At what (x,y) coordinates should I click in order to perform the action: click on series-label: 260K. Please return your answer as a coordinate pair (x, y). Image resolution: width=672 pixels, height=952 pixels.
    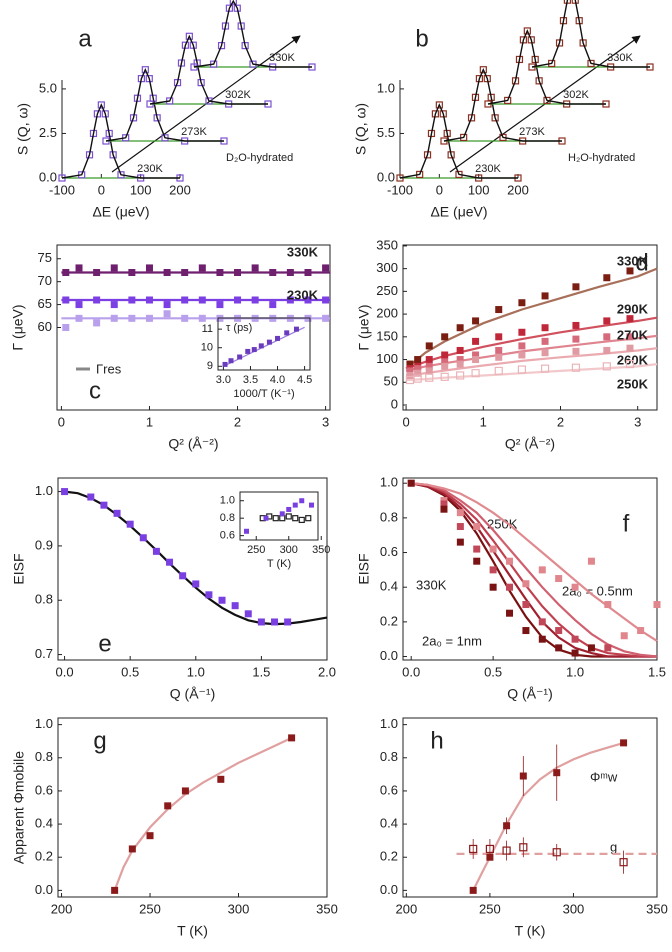
    Looking at the image, I should click on (633, 359).